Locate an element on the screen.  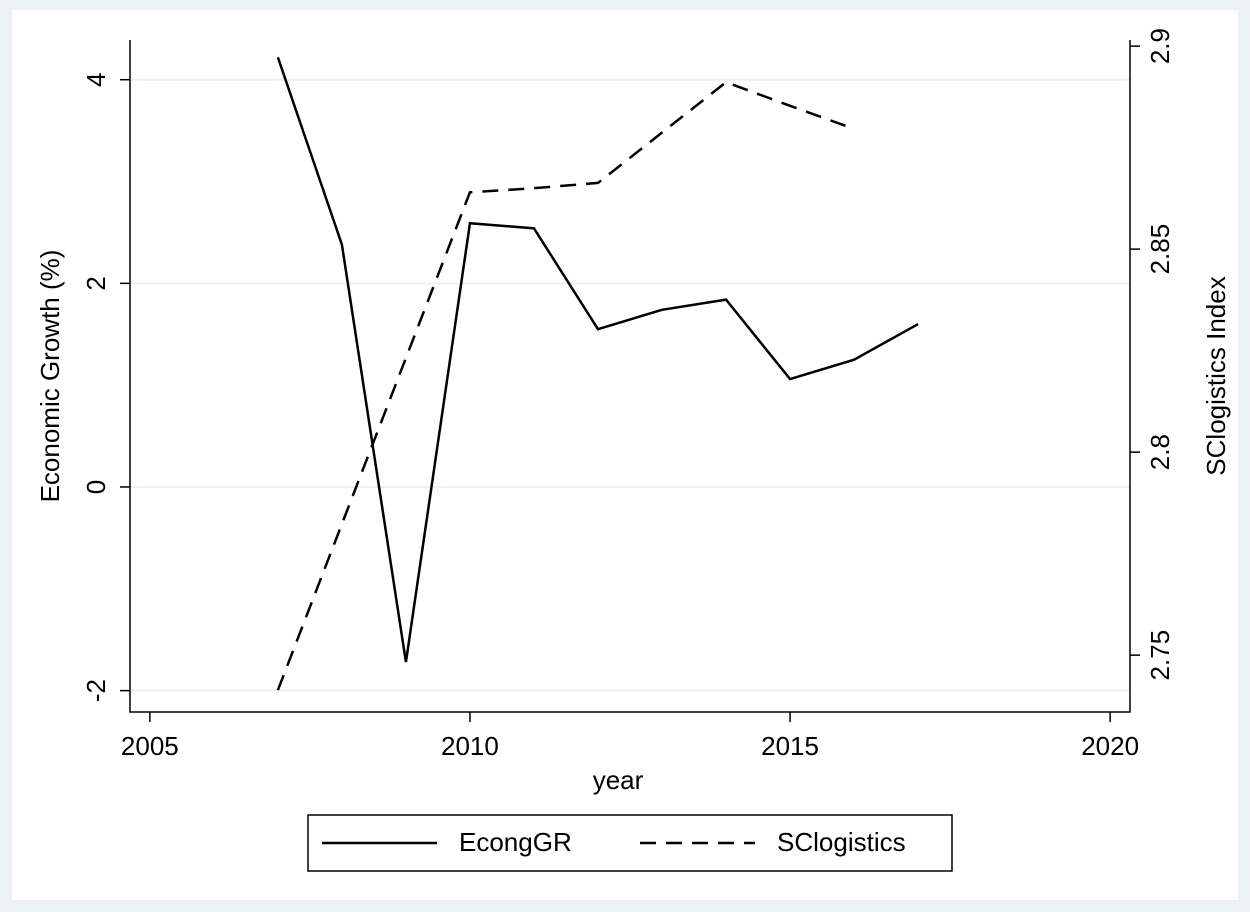
x-tick-label: 2005 is located at coordinates (150, 746).